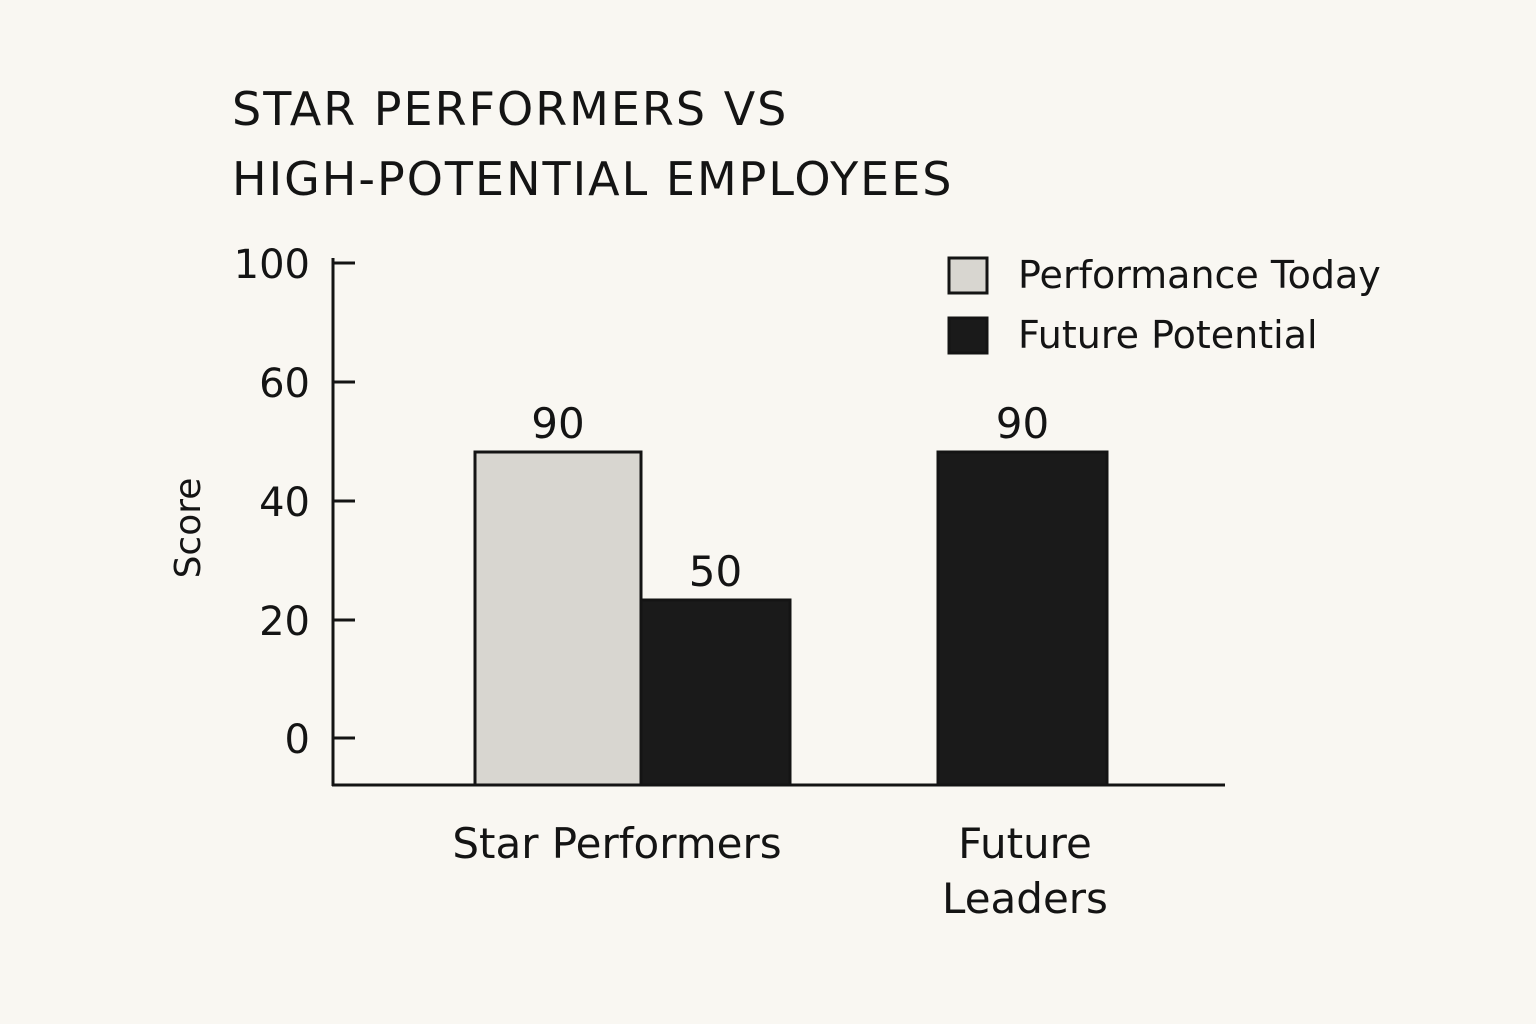 The width and height of the screenshot is (1536, 1024). What do you see at coordinates (558, 618) in the screenshot?
I see `bar-performance-today` at bounding box center [558, 618].